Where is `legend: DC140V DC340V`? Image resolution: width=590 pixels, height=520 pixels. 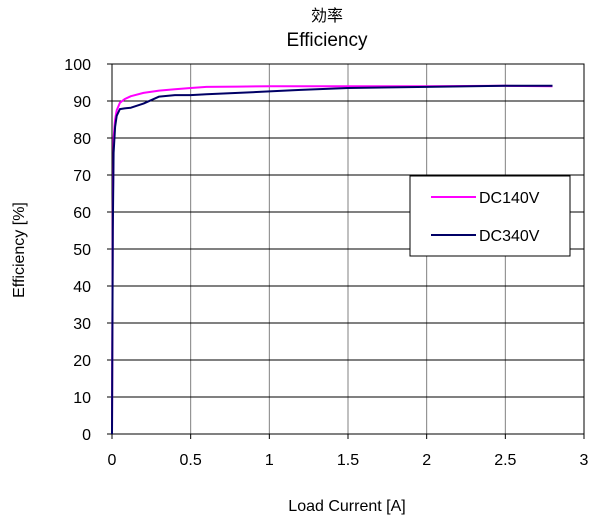
legend: DC140V DC340V is located at coordinates (490, 216).